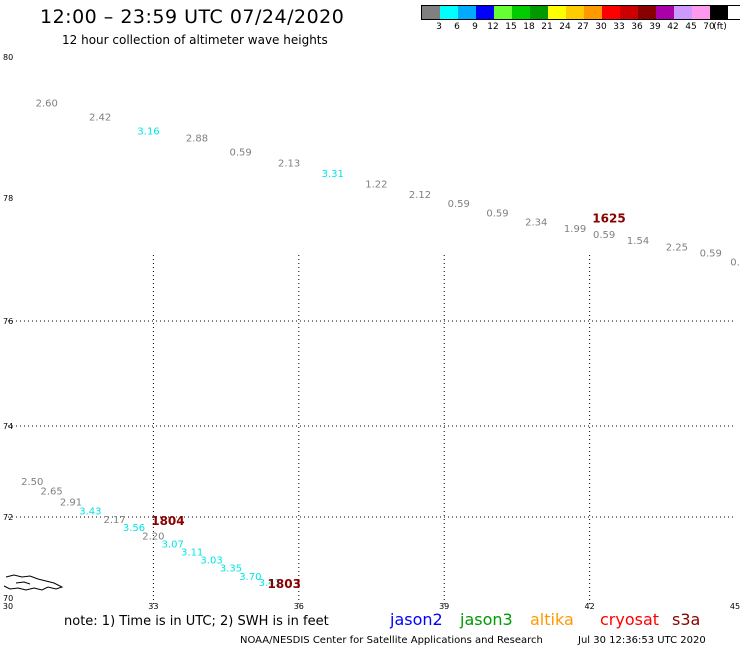 The height and width of the screenshot is (650, 740). Describe the element at coordinates (735, 263) in the screenshot. I see `wave-height-value: 0.` at that location.